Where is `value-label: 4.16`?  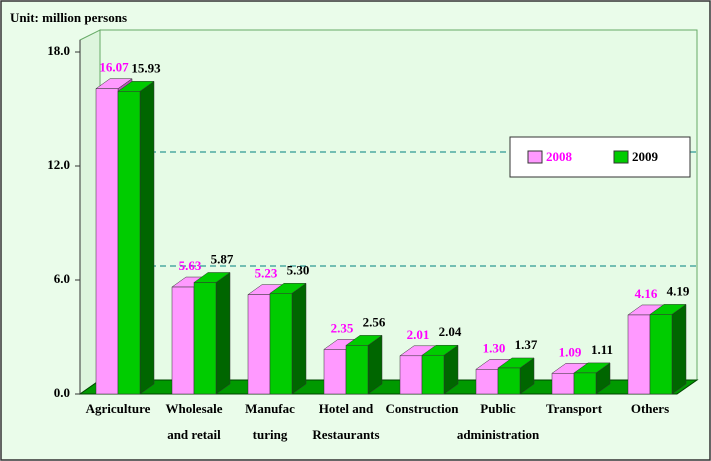
value-label: 4.16 is located at coordinates (646, 293).